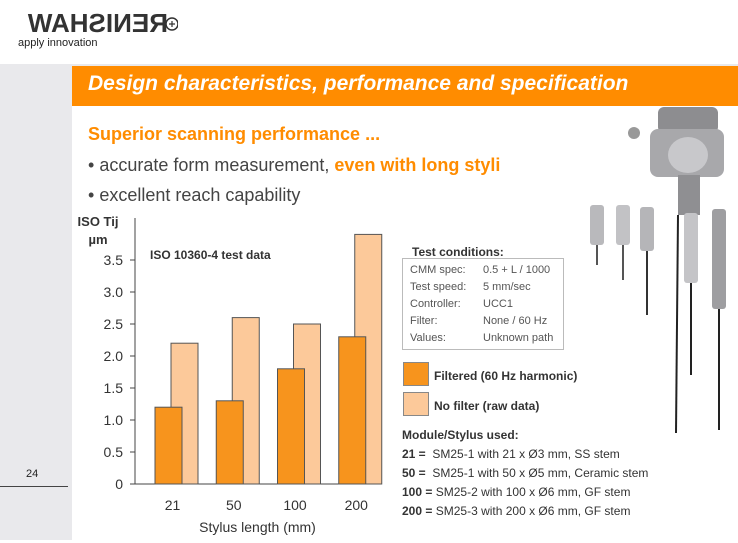 The height and width of the screenshot is (543, 738). What do you see at coordinates (114, 452) in the screenshot?
I see `y-tick-label: 0.5` at bounding box center [114, 452].